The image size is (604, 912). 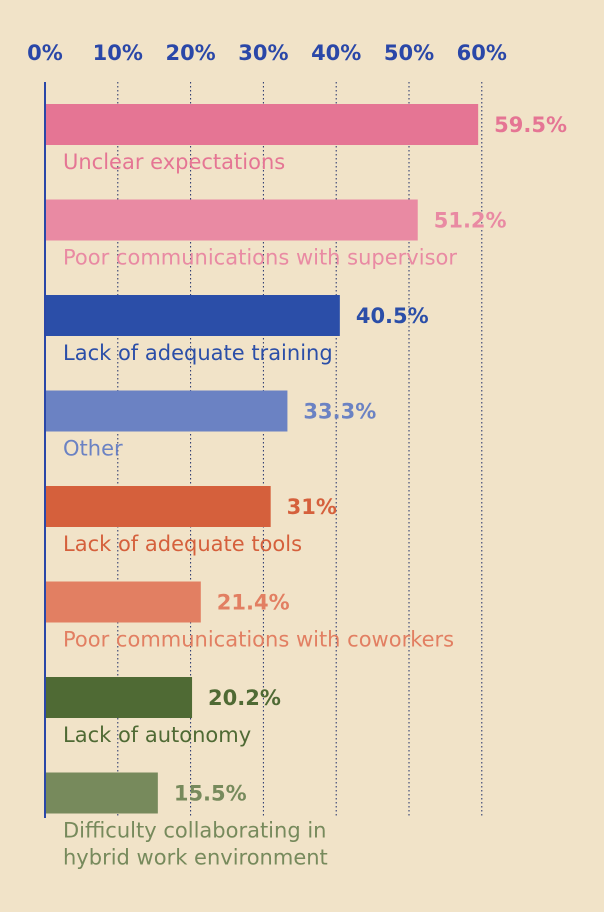 I want to click on category-label: Lack of autonomy, so click(x=157, y=735).